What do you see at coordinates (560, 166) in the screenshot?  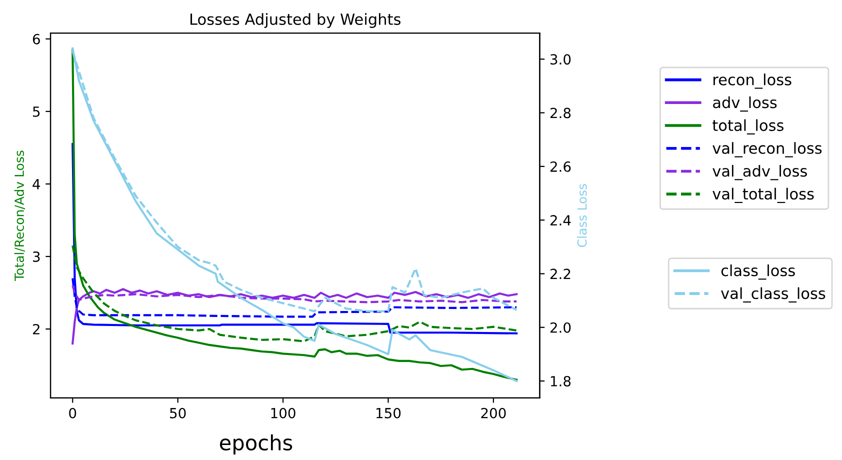 I see `y2-tick-label: 2.6` at bounding box center [560, 166].